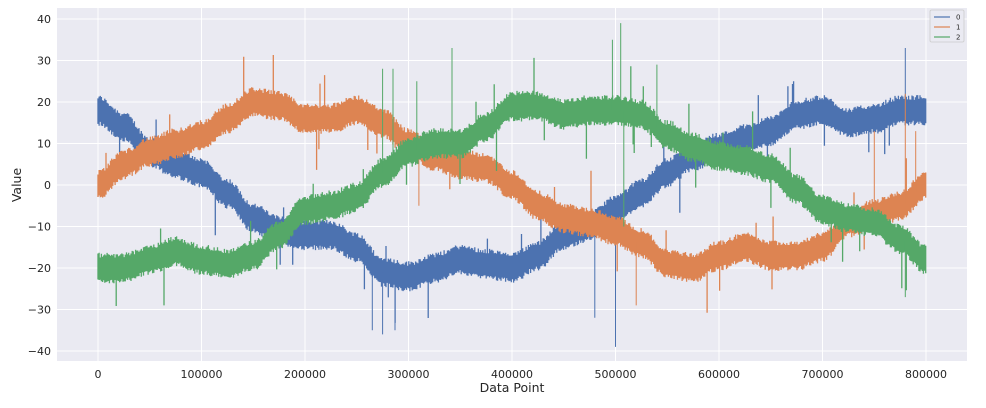  Describe the element at coordinates (409, 374) in the screenshot. I see `x-tick-label: 300000` at that location.